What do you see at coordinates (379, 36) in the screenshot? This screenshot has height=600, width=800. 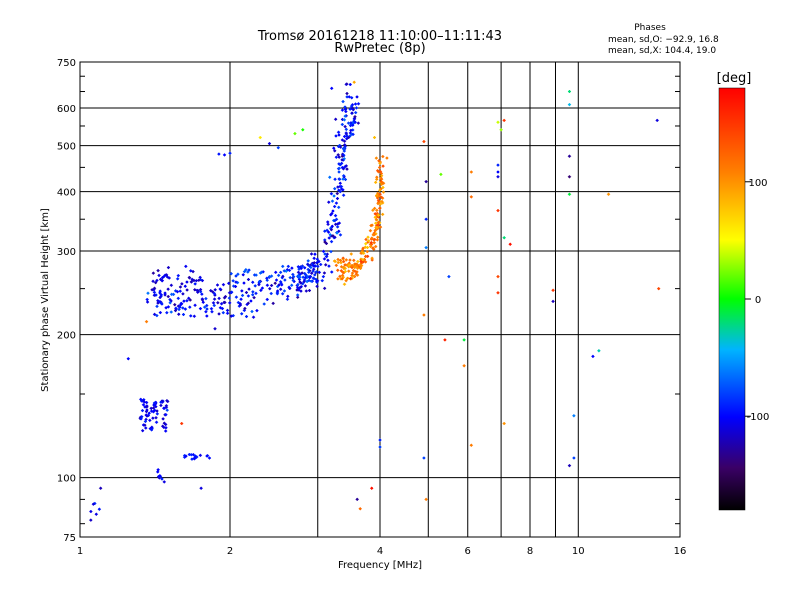 I see `chart-title: Tromsø 20161218 11:10:00–11:11:43` at bounding box center [379, 36].